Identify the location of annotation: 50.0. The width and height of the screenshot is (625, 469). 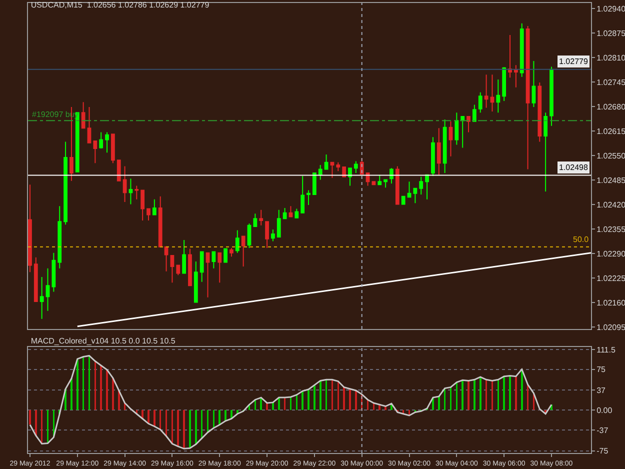
(581, 239).